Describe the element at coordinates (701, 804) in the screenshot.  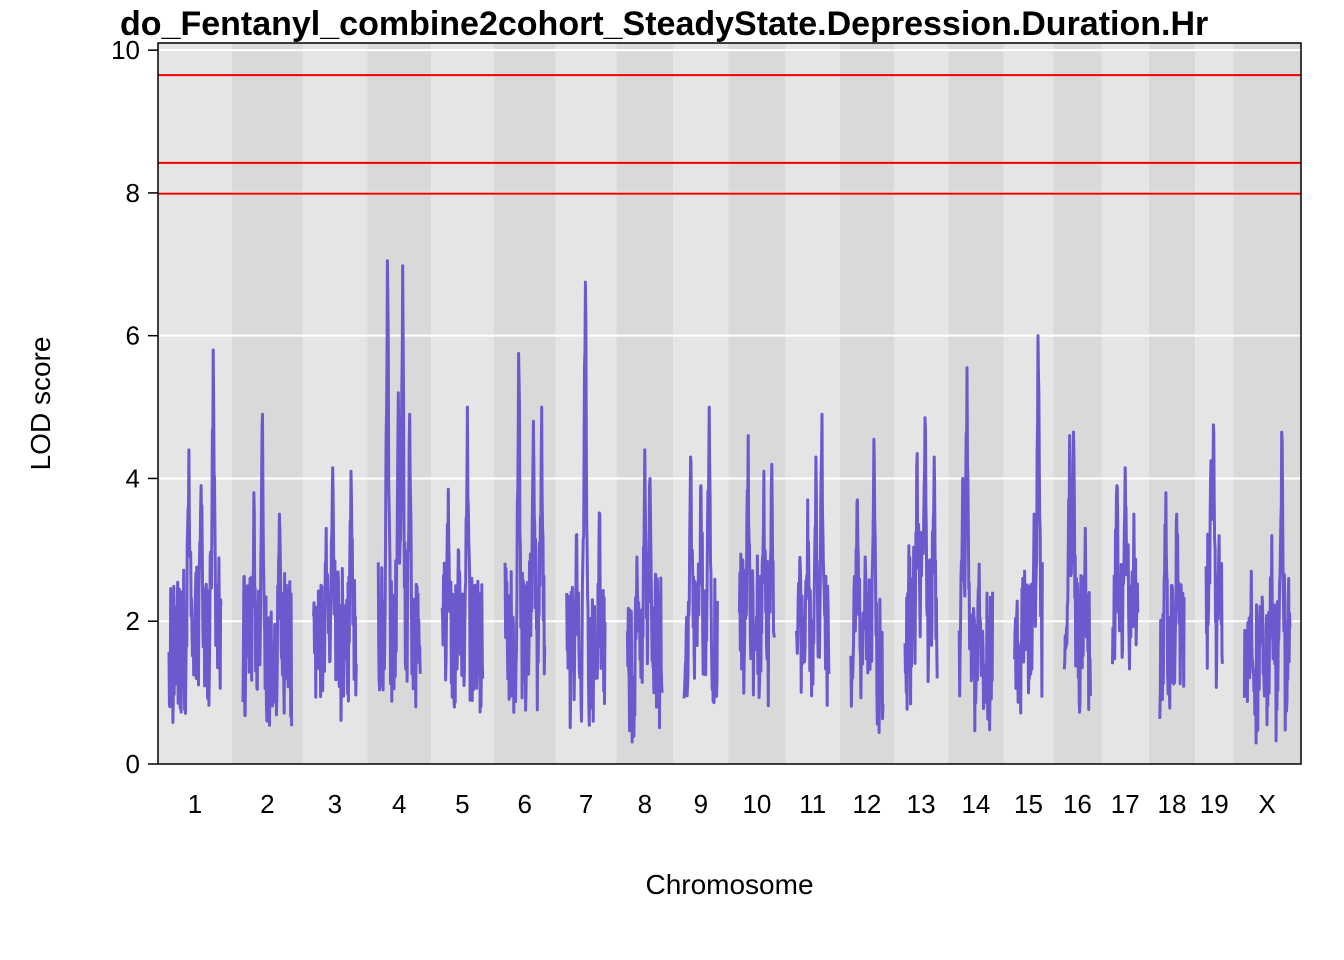
I see `x-tick-label-chr-9: 9` at that location.